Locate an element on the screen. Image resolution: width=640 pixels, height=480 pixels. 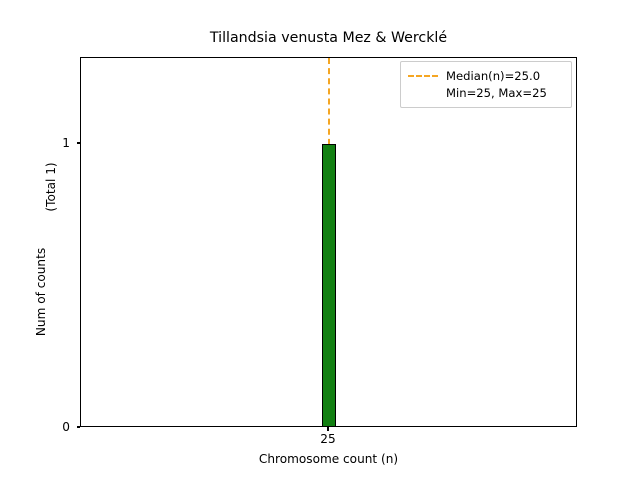
ytick-label-0: 0 is located at coordinates (66, 427).